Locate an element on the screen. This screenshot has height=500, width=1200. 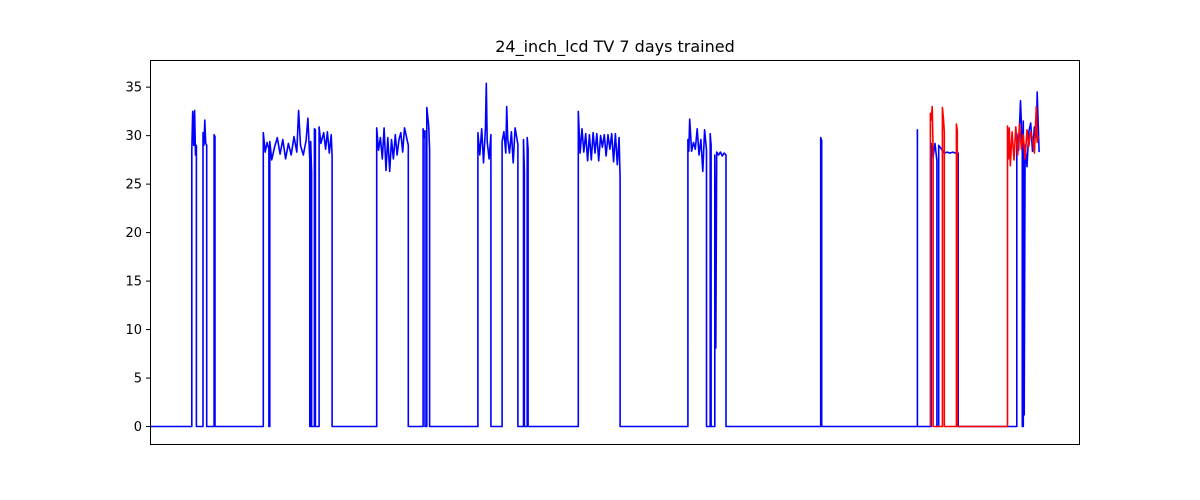
y-tick-label: 10 is located at coordinates (133, 330).